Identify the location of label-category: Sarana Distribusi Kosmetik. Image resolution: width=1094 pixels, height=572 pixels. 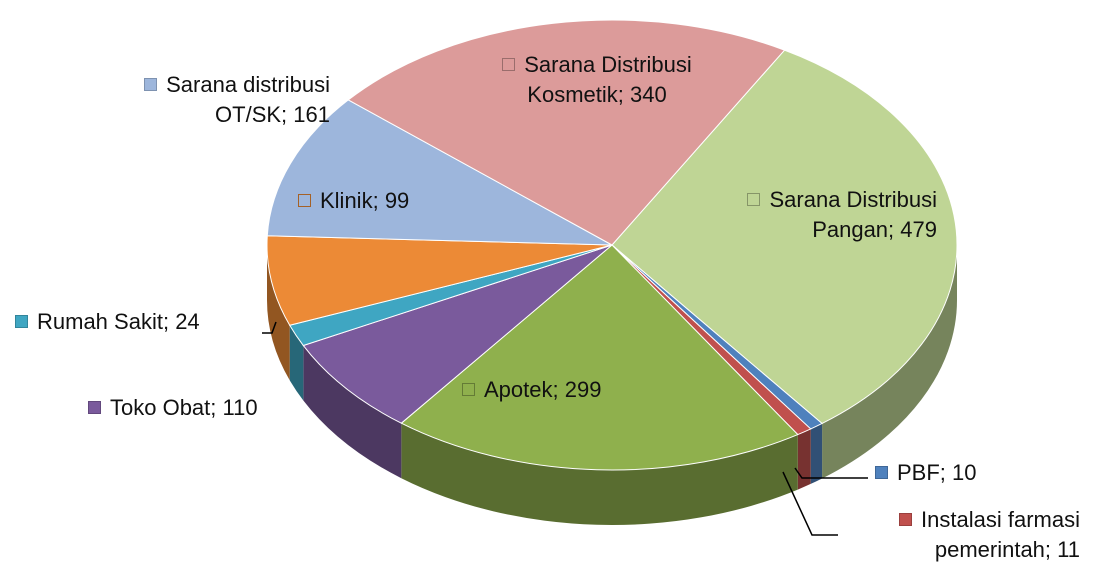
(608, 79).